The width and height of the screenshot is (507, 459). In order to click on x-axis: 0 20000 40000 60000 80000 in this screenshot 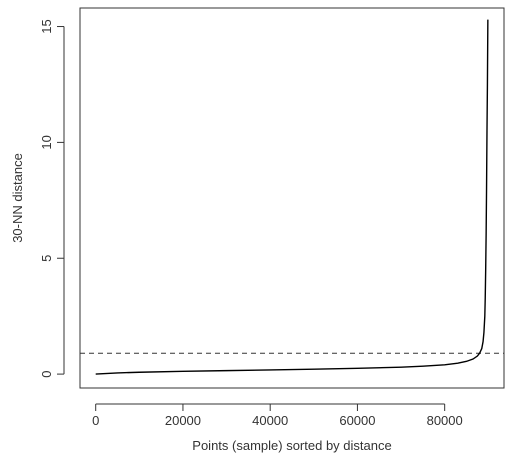, I will do `click(277, 415)`.